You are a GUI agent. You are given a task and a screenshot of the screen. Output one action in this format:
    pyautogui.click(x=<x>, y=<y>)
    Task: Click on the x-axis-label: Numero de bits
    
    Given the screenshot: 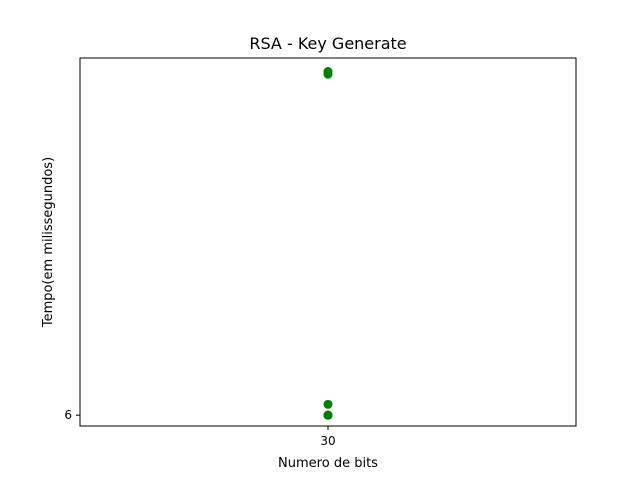 What is the action you would take?
    pyautogui.click(x=328, y=463)
    